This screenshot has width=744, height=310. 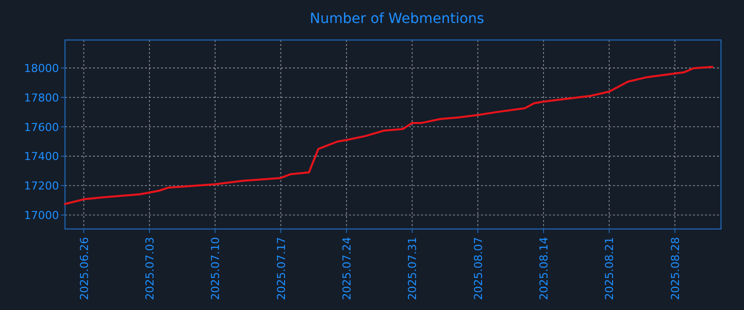 What do you see at coordinates (149, 268) in the screenshot?
I see `x-tick-label: 2025.07.03` at bounding box center [149, 268].